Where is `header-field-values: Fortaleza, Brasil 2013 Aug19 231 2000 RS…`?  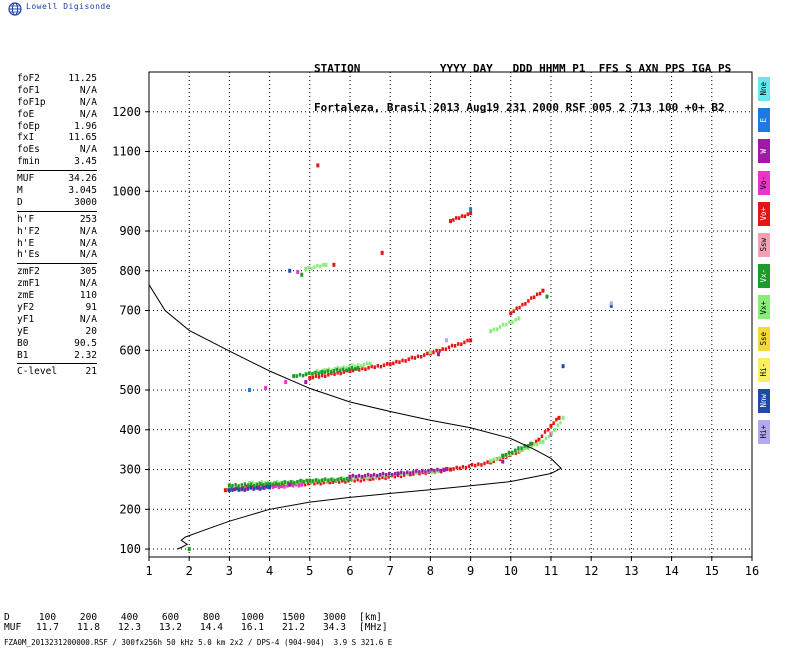
header-field-values: Fortaleza, Brasil 2013 Aug19 231 2000 RS… is located at coordinates (519, 107).